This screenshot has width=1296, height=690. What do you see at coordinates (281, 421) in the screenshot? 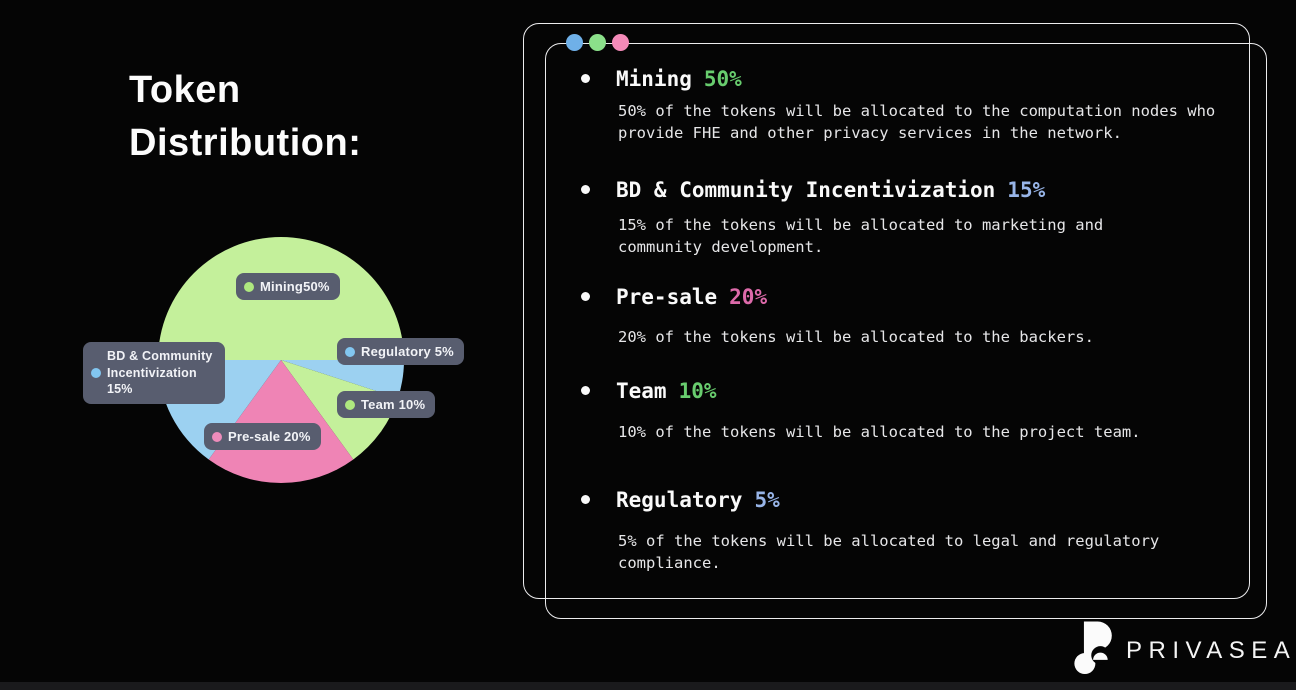
I see `pie-slice-pre-sale` at bounding box center [281, 421].